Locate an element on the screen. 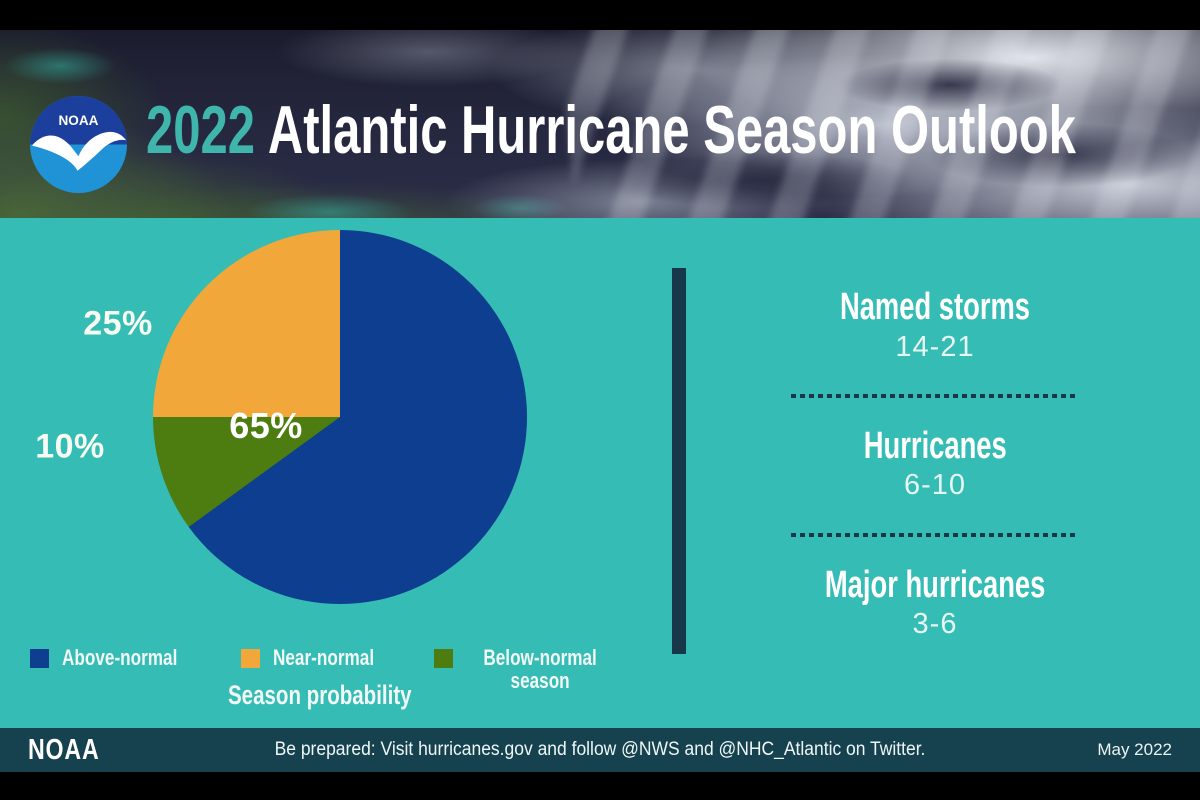  title-year: 2022 is located at coordinates (200, 130).